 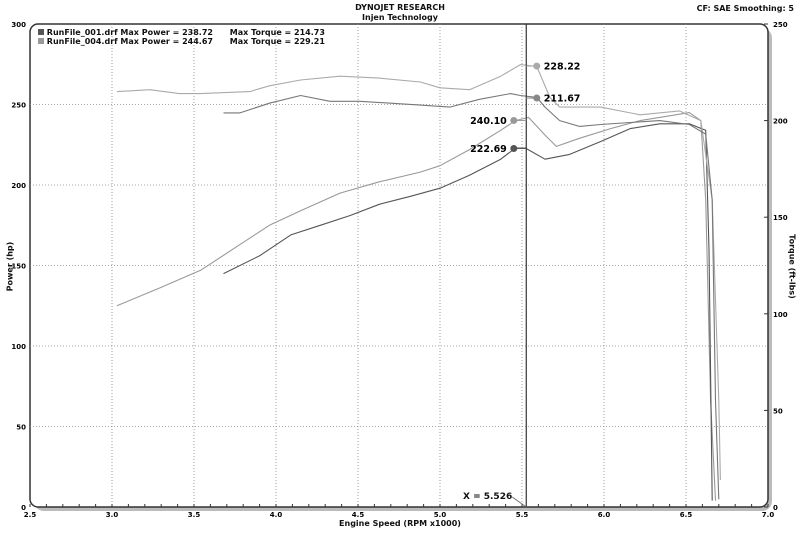 What do you see at coordinates (18, 106) in the screenshot?
I see `y-tick-label: 250` at bounding box center [18, 106].